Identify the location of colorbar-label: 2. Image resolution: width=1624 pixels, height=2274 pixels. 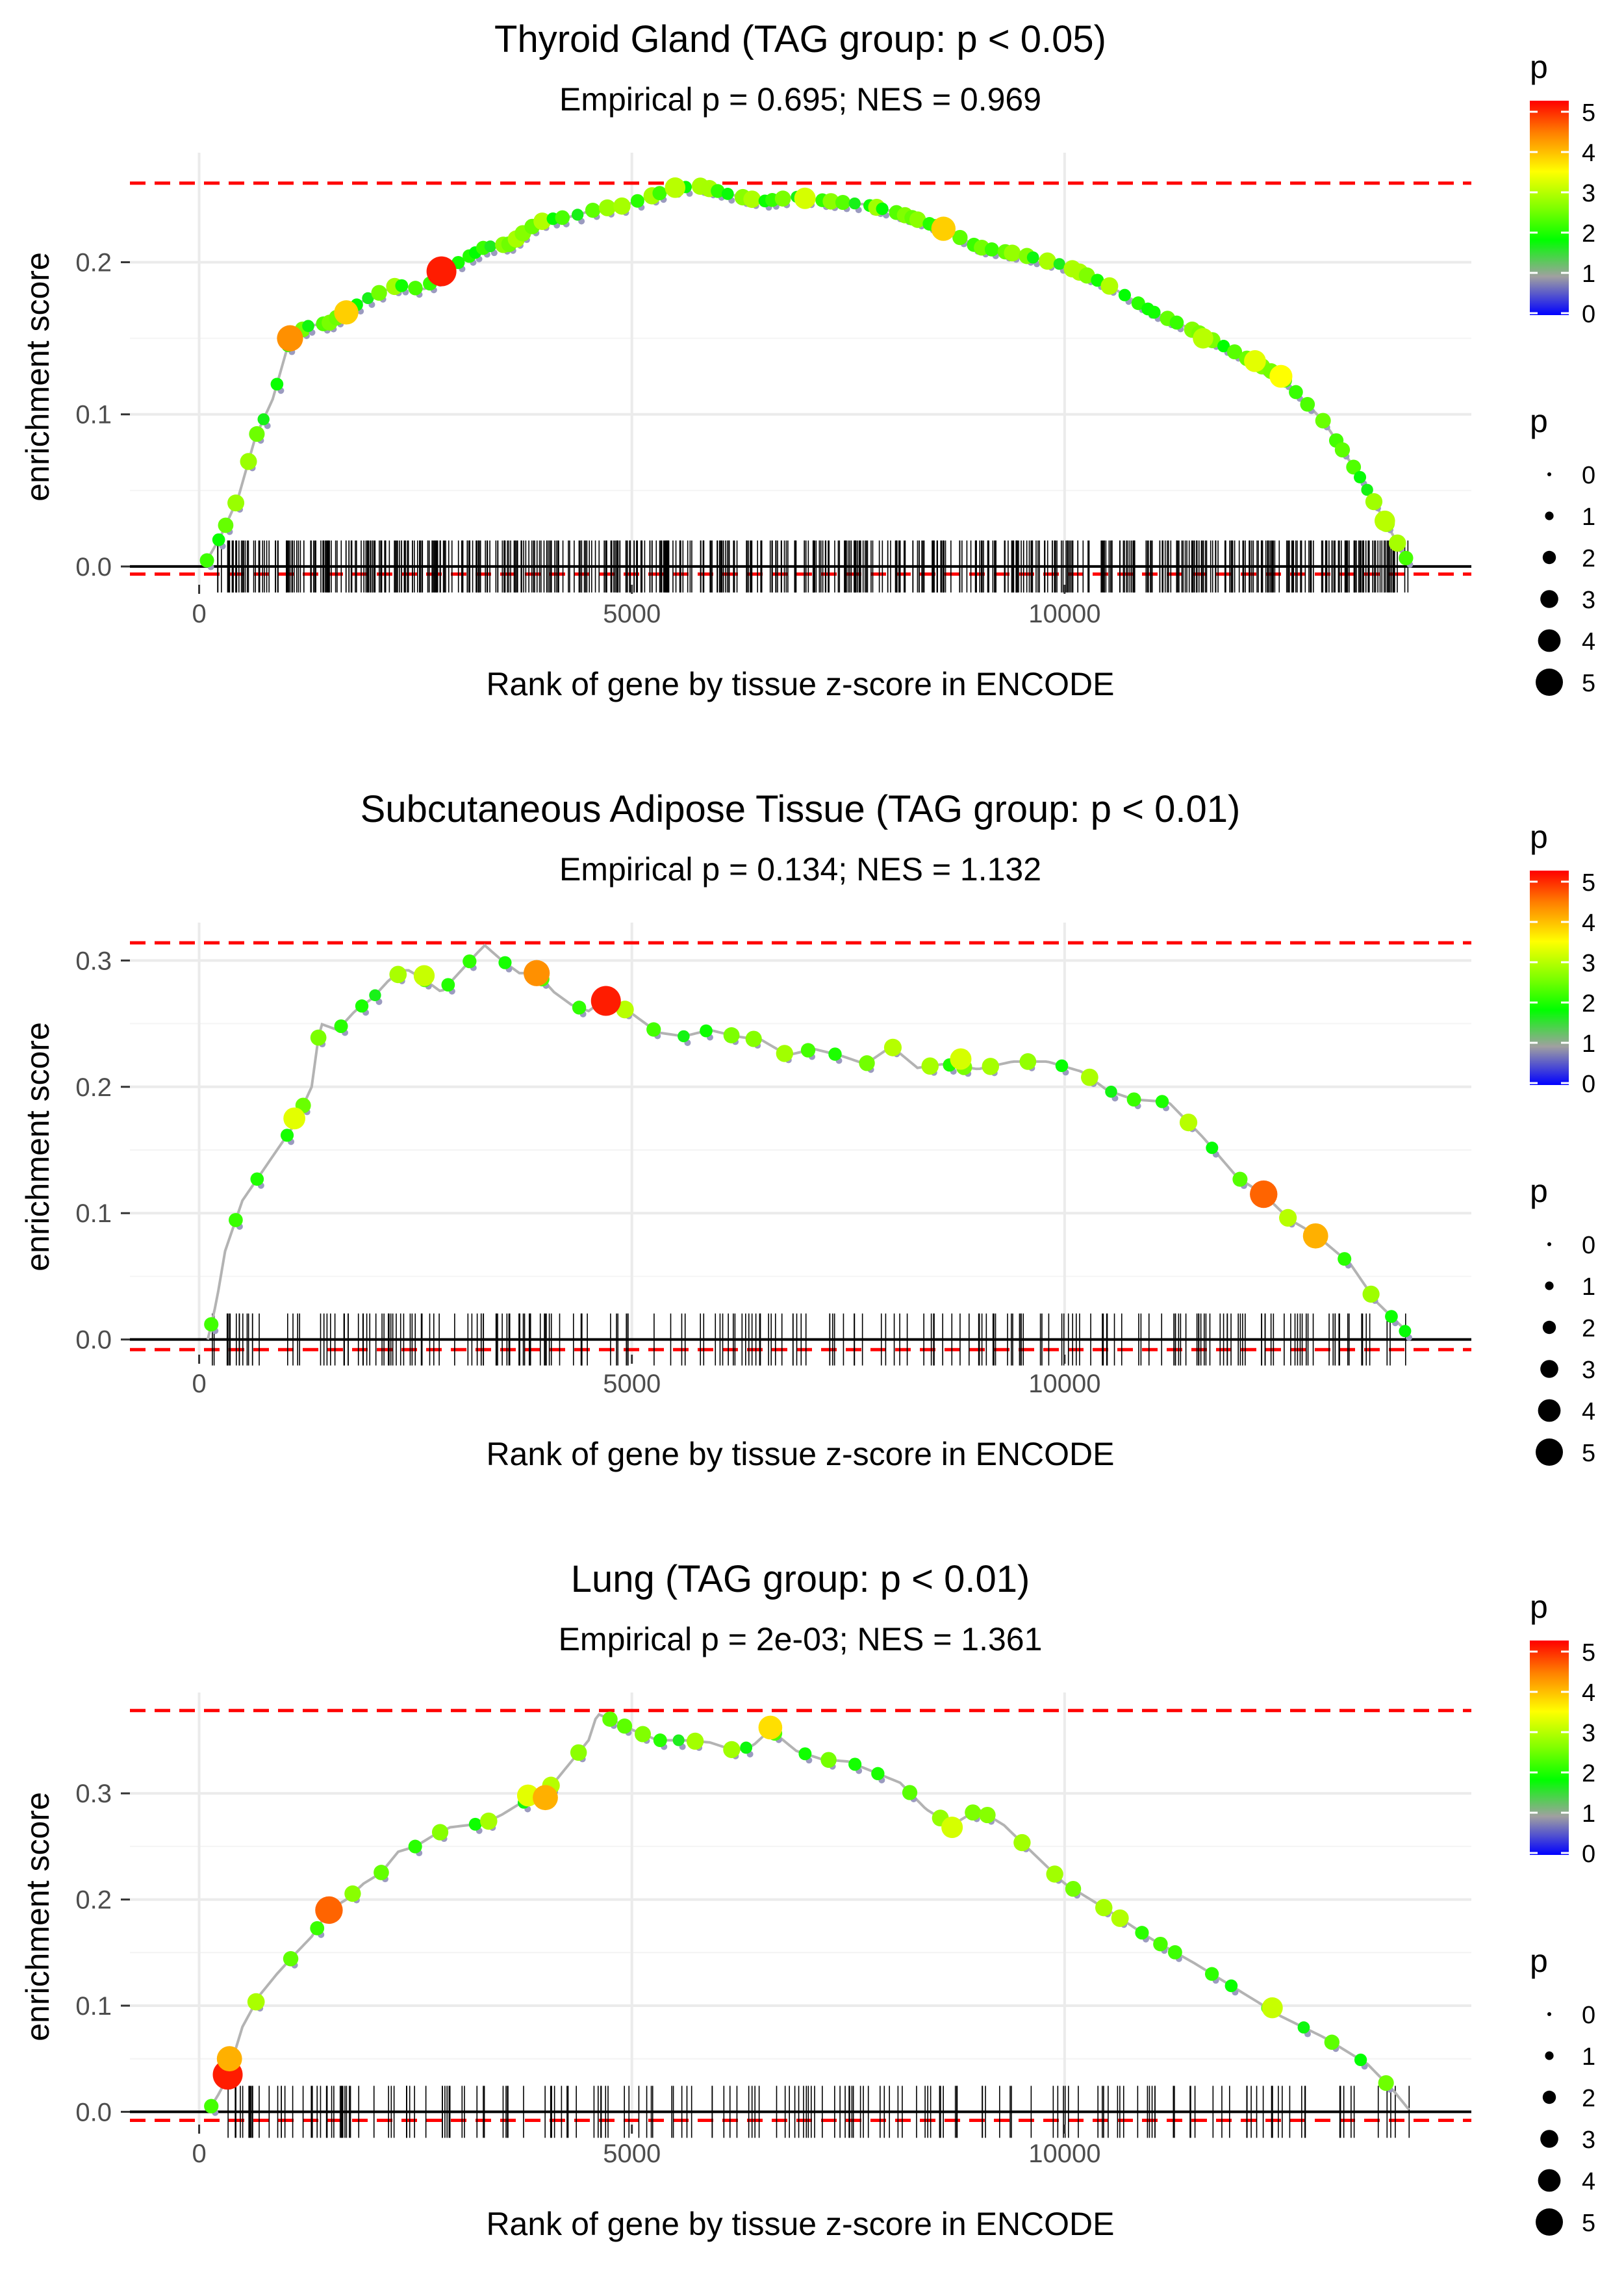
(1588, 1773).